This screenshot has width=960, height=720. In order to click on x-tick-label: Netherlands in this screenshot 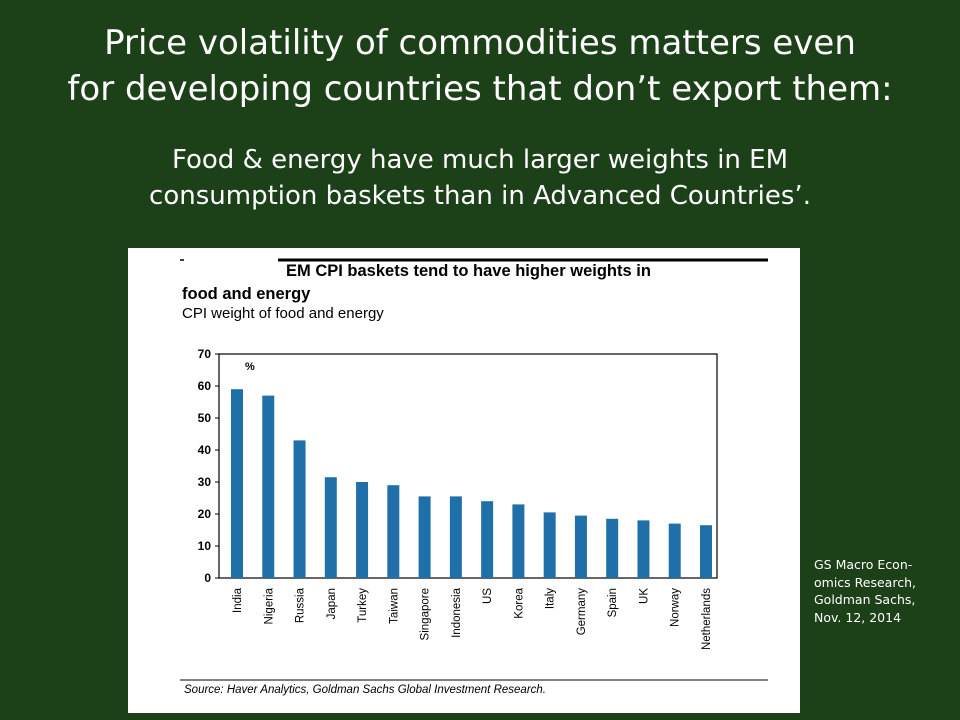, I will do `click(707, 619)`.